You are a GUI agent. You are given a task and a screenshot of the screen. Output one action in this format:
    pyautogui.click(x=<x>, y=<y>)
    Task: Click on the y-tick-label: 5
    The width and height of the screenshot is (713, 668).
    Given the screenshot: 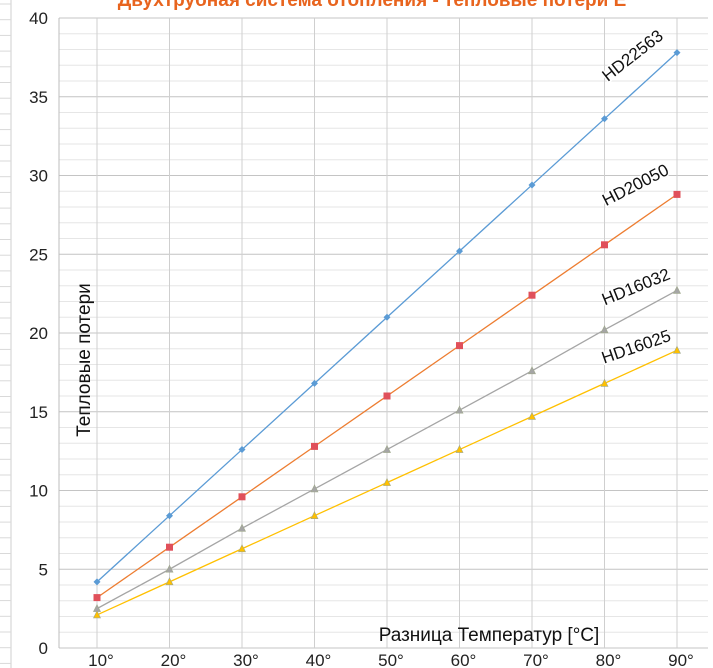 What is the action you would take?
    pyautogui.click(x=43, y=569)
    